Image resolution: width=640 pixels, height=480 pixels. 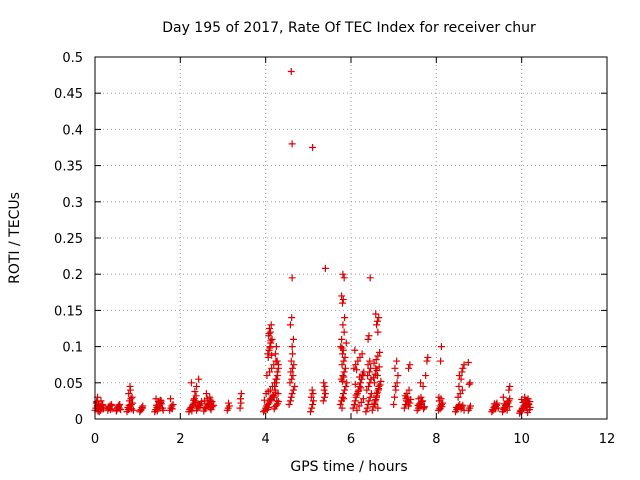 I want to click on x-tick-label: 4, so click(x=266, y=439).